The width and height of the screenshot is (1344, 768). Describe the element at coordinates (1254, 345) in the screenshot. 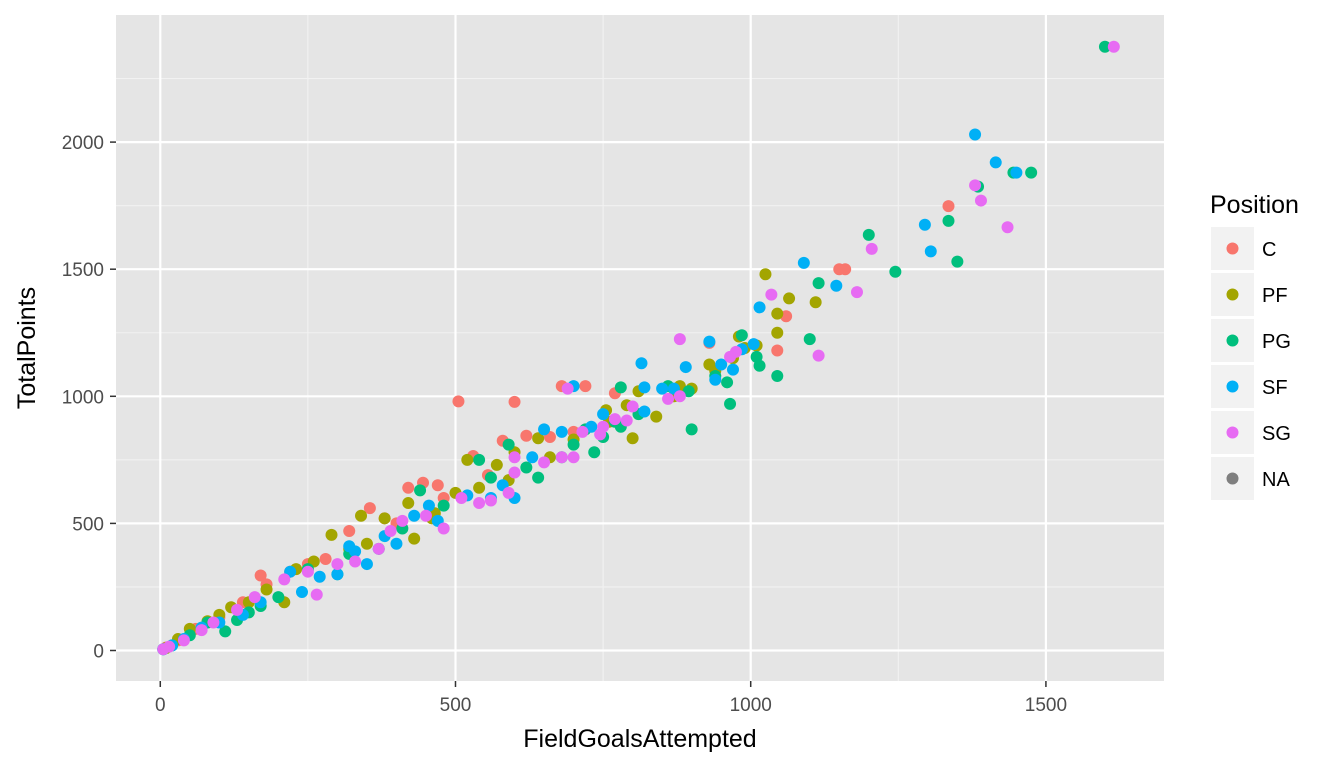

I see `legend: Position C PF PG SF SG NA` at that location.